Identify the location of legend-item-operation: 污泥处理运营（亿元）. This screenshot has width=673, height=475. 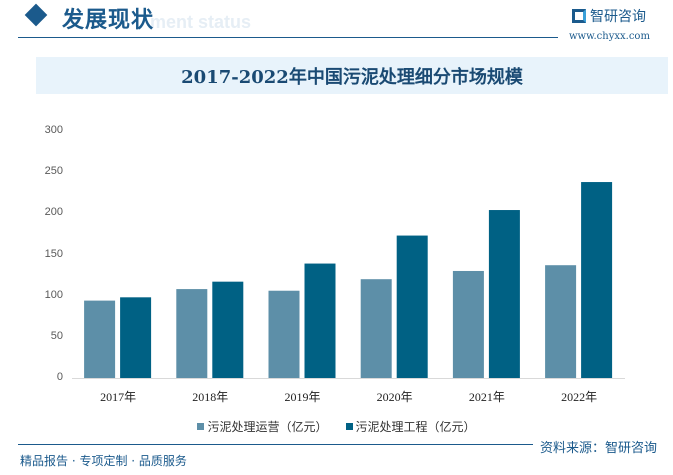
(262, 426).